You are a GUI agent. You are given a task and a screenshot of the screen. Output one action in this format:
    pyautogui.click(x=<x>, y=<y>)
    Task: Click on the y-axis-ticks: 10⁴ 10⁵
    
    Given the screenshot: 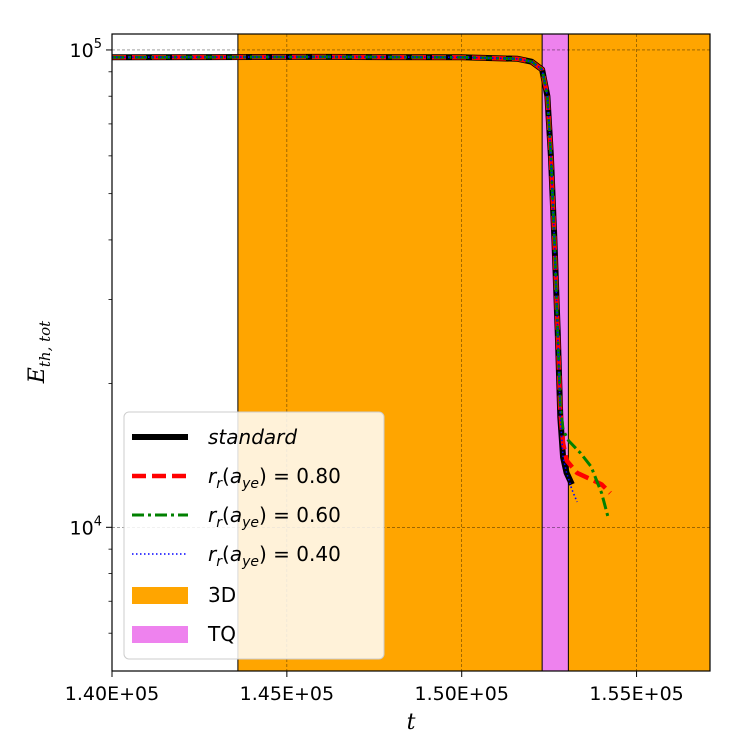 What is the action you would take?
    pyautogui.click(x=91, y=335)
    